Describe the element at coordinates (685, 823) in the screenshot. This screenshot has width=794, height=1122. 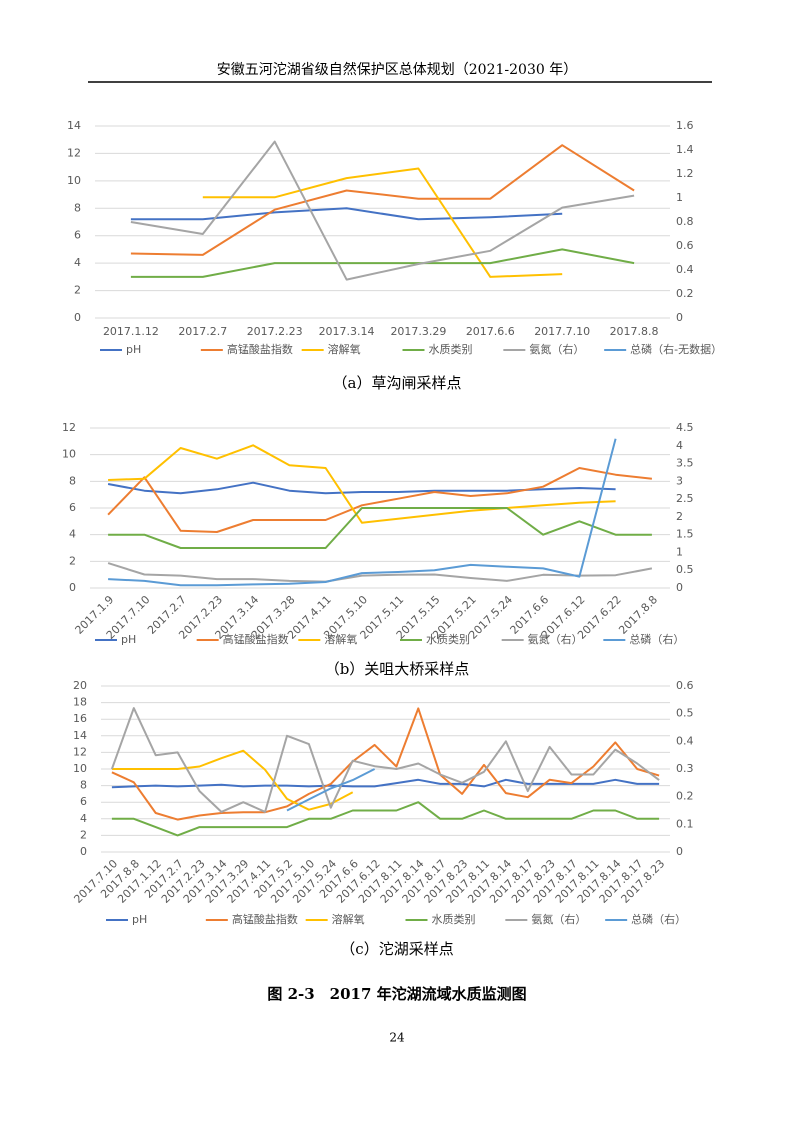
I see `y2-tick-label: 0.1` at that location.